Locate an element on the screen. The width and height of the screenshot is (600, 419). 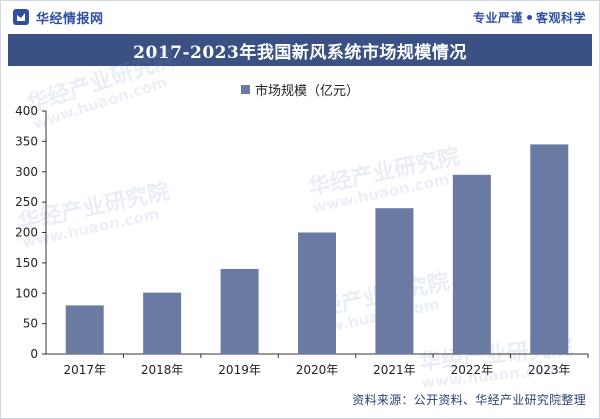
title-band: 2017-2023年我国新风系统市场规模情况 is located at coordinates (300, 50).